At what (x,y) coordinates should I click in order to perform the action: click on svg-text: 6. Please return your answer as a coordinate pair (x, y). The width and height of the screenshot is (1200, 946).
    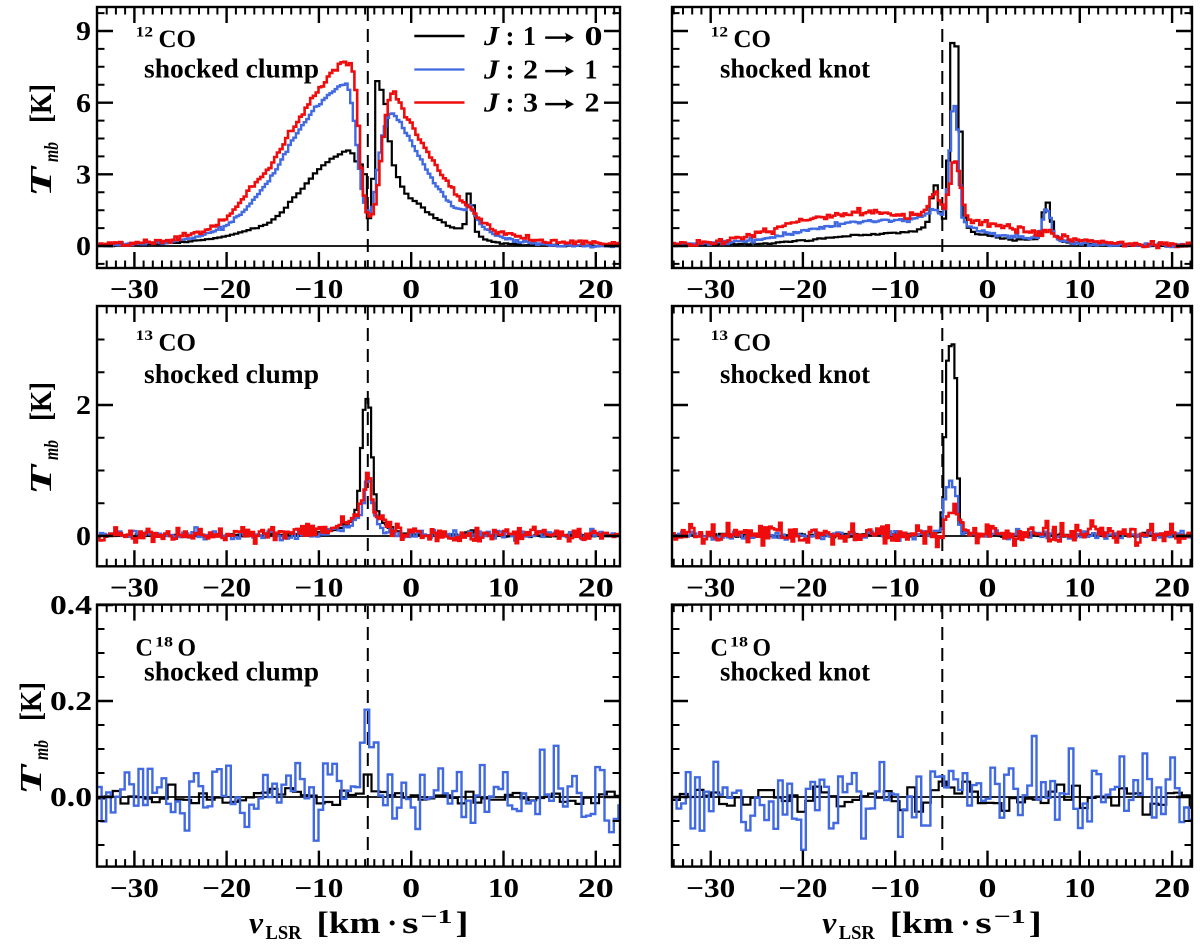
    Looking at the image, I should click on (83, 103).